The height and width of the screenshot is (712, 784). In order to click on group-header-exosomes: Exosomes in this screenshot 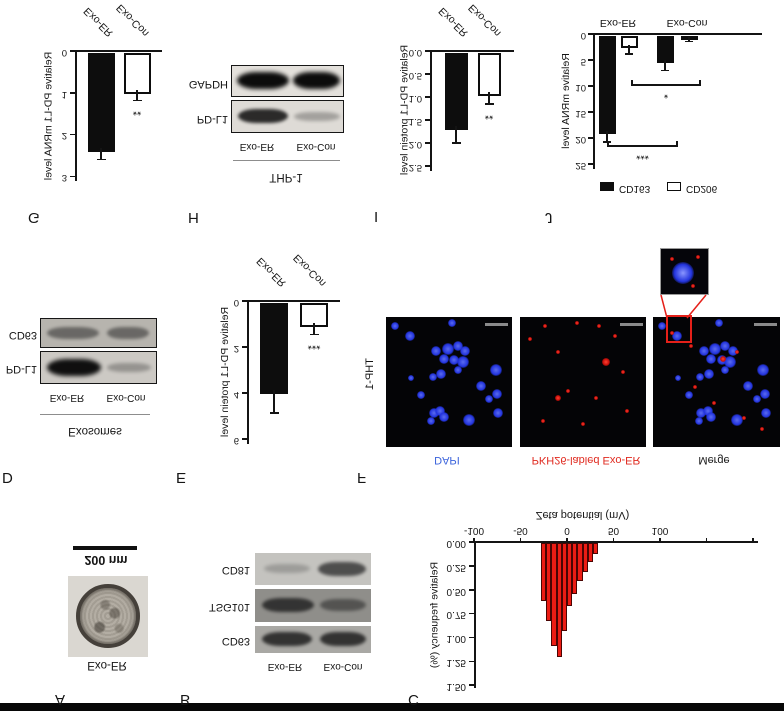, I will do `click(95, 431)`.